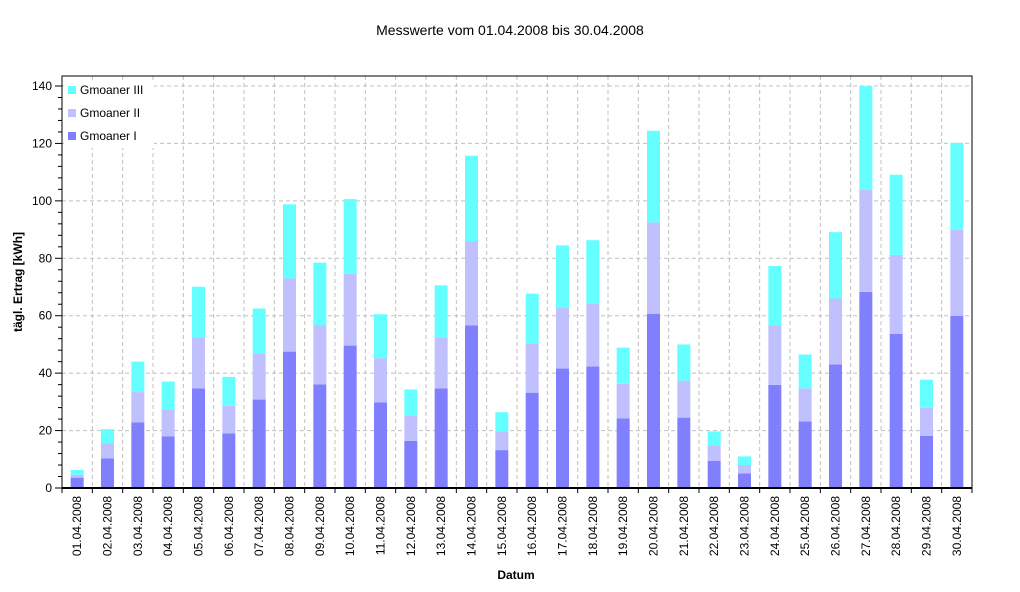  What do you see at coordinates (350, 526) in the screenshot?
I see `x-tick-label: 10.04.2008` at bounding box center [350, 526].